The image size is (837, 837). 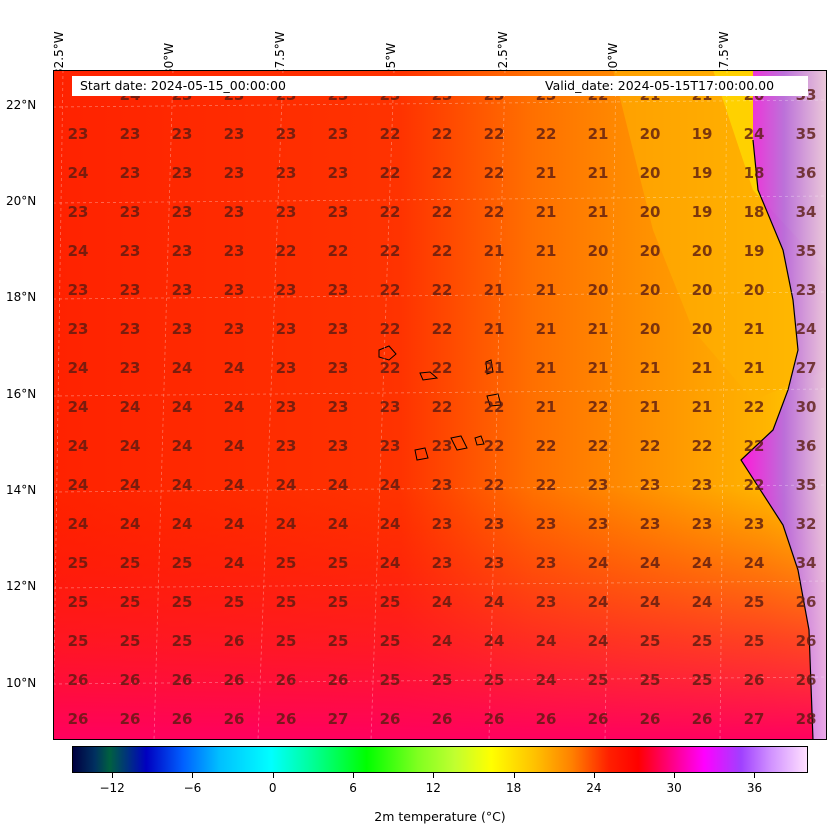 I want to click on grid-value: 35, so click(x=806, y=485).